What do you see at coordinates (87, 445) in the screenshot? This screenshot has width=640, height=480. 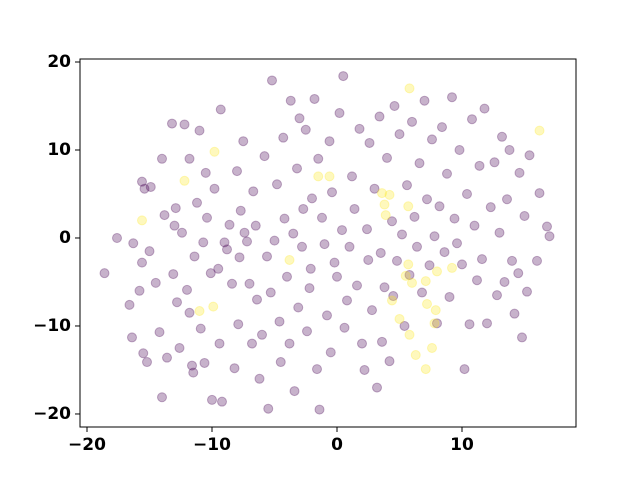 I see `x-tick-label: −20` at bounding box center [87, 445].